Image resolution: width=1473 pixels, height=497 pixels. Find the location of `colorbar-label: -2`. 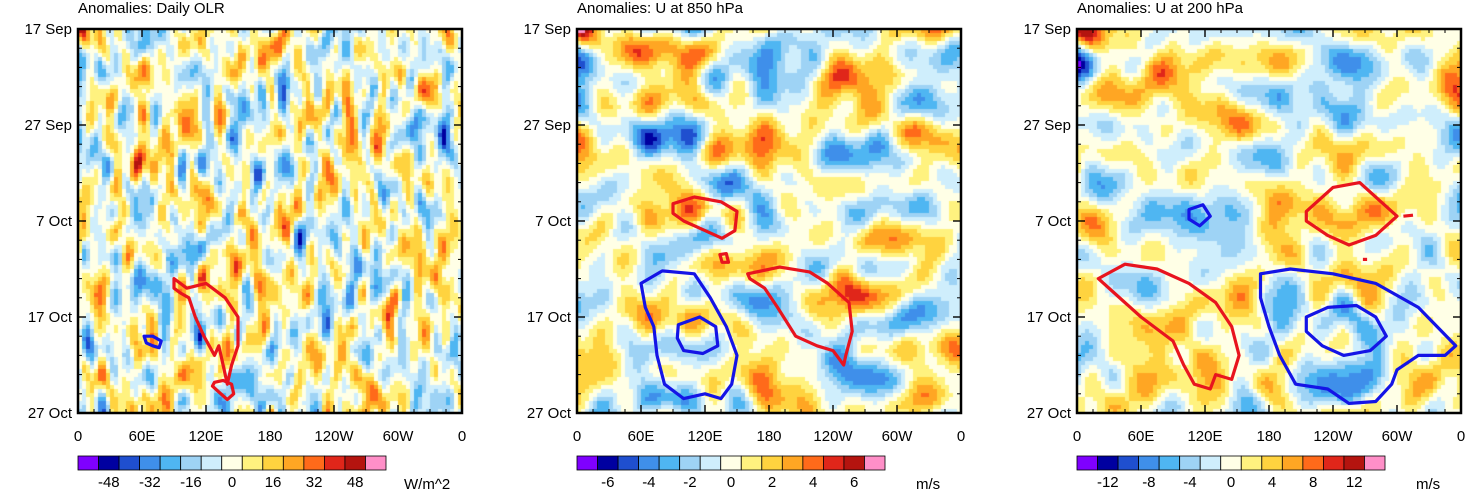

colorbar-label: -2 is located at coordinates (689, 482).